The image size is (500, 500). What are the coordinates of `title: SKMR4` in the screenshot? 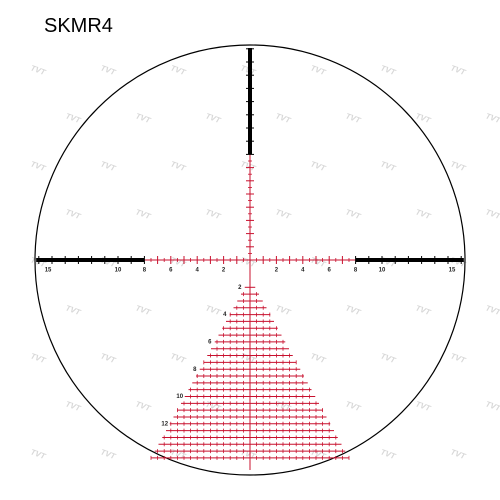 It's located at (78, 26).